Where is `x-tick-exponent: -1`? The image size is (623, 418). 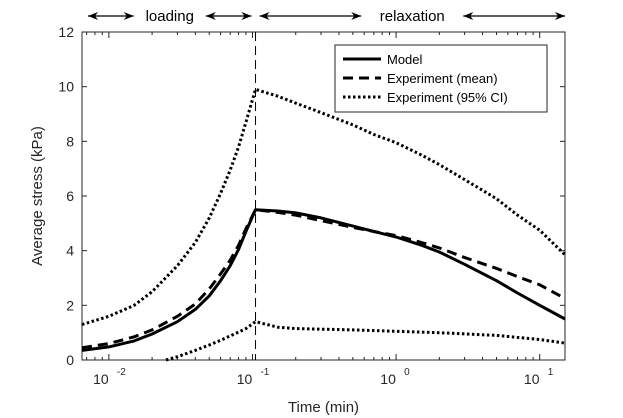
x-tick-exponent: -1 is located at coordinates (264, 372).